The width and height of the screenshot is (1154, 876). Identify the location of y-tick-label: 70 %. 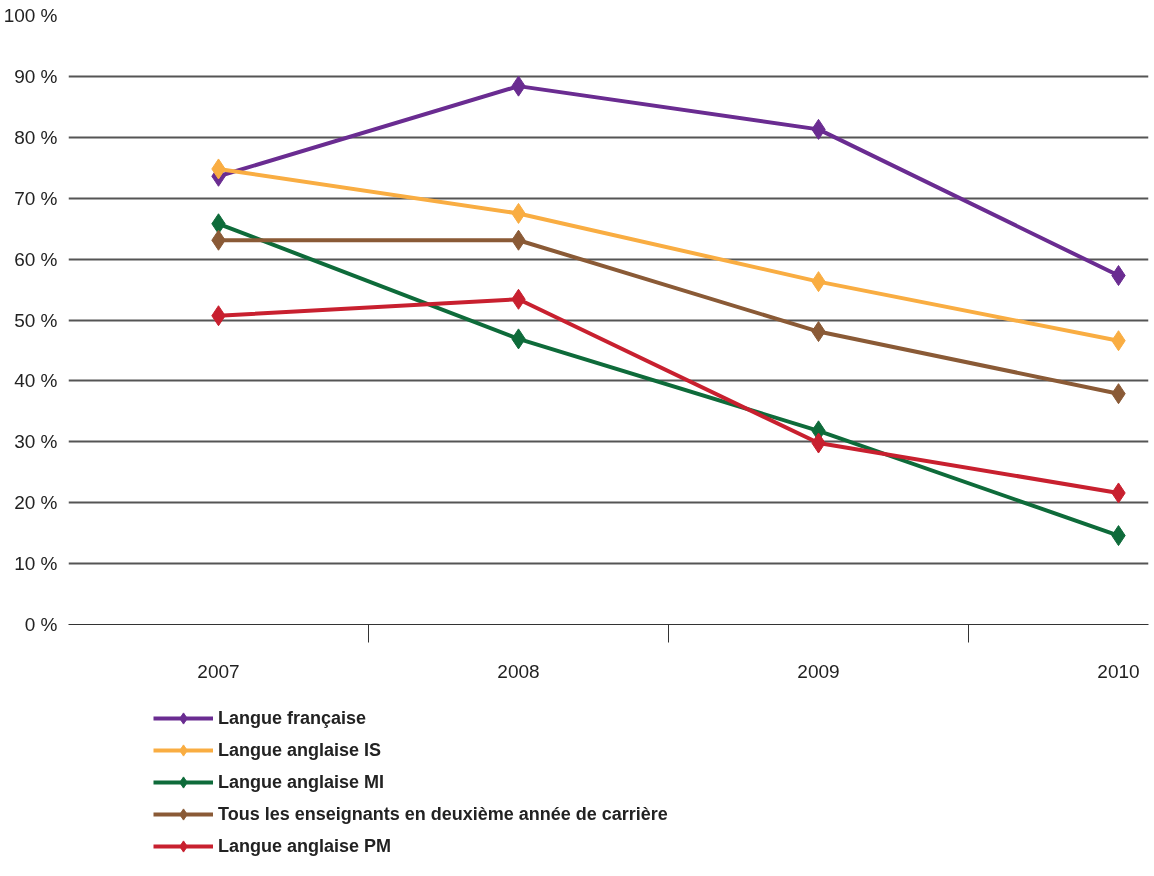
(36, 198).